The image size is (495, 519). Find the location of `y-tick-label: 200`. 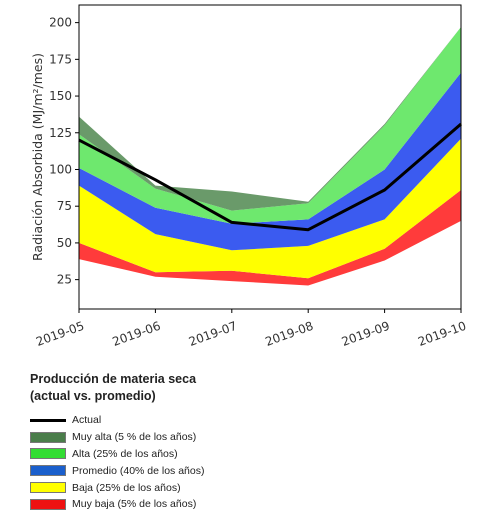

y-tick-label: 200 is located at coordinates (60, 23).